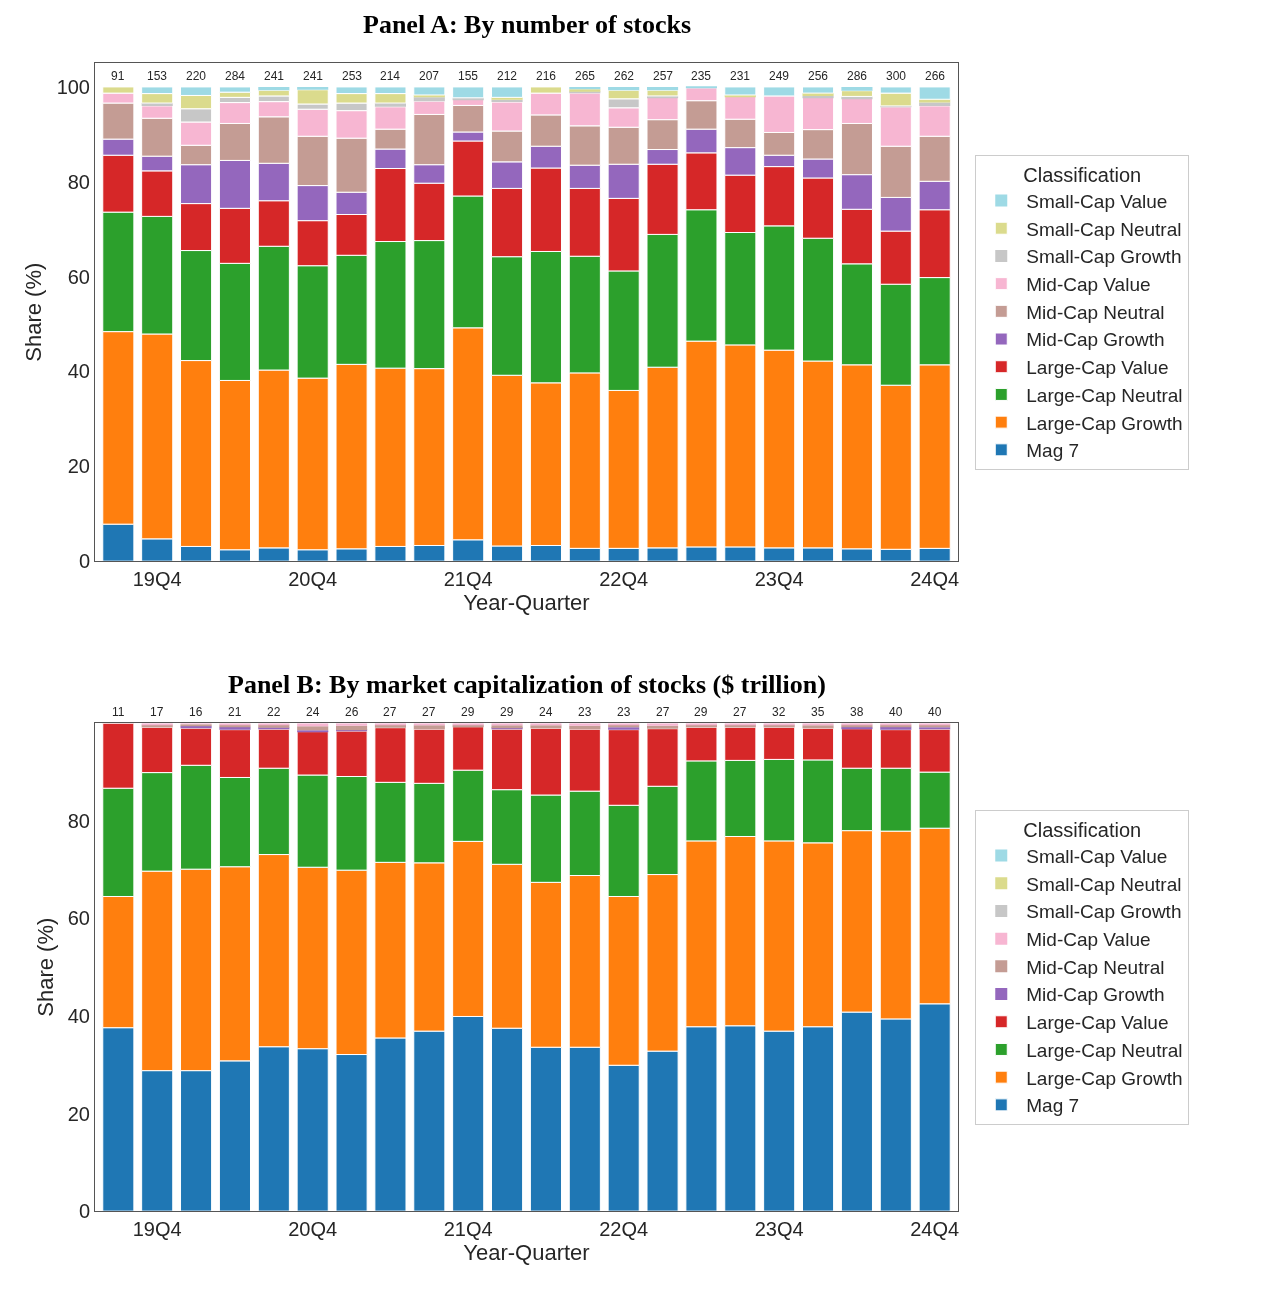 This screenshot has height=1298, width=1283. I want to click on chart-title: Panel A: By number of stocks, so click(527, 24).